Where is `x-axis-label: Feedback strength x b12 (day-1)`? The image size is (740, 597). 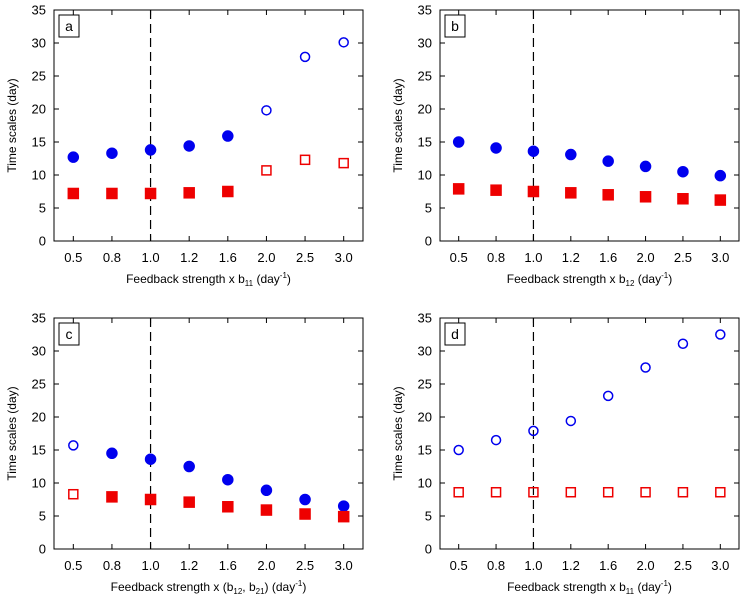 x-axis-label: Feedback strength x b12 (day-1) is located at coordinates (589, 279).